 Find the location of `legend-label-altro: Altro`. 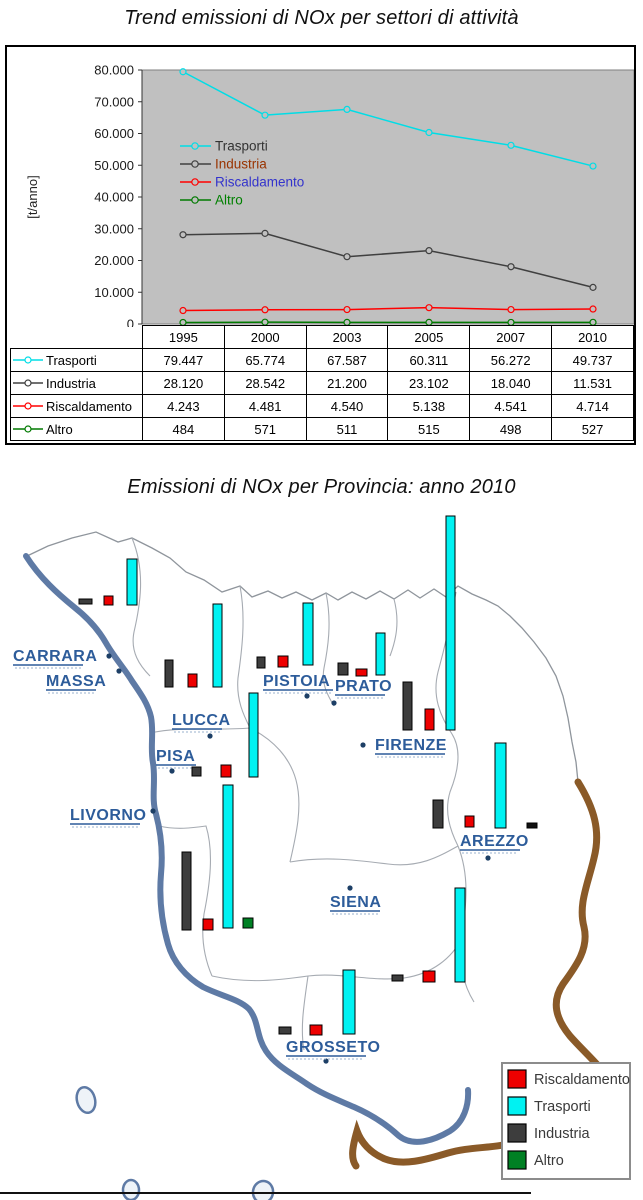

legend-label-altro: Altro is located at coordinates (229, 200).